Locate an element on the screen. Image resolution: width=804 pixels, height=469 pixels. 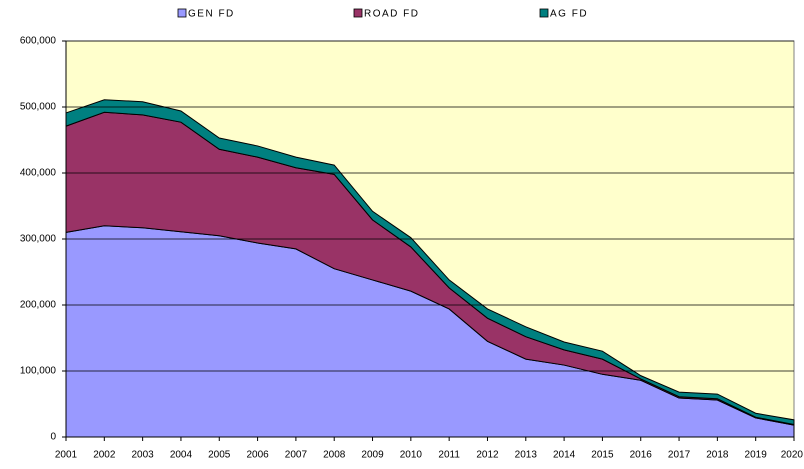
y-tick-label: 100,000 is located at coordinates (38, 371).